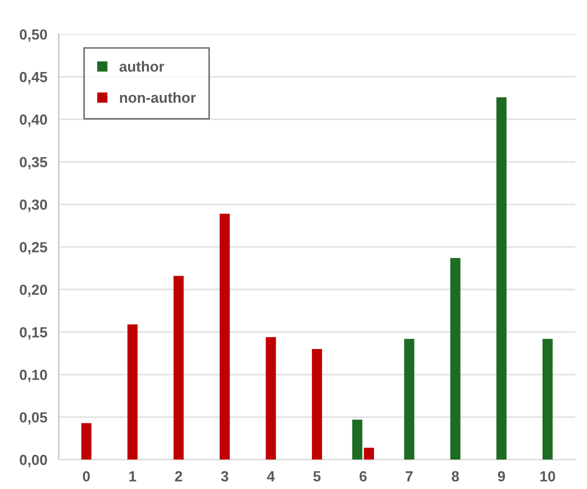 The height and width of the screenshot is (489, 587). What do you see at coordinates (178, 476) in the screenshot?
I see `x-tick-label: 2` at bounding box center [178, 476].